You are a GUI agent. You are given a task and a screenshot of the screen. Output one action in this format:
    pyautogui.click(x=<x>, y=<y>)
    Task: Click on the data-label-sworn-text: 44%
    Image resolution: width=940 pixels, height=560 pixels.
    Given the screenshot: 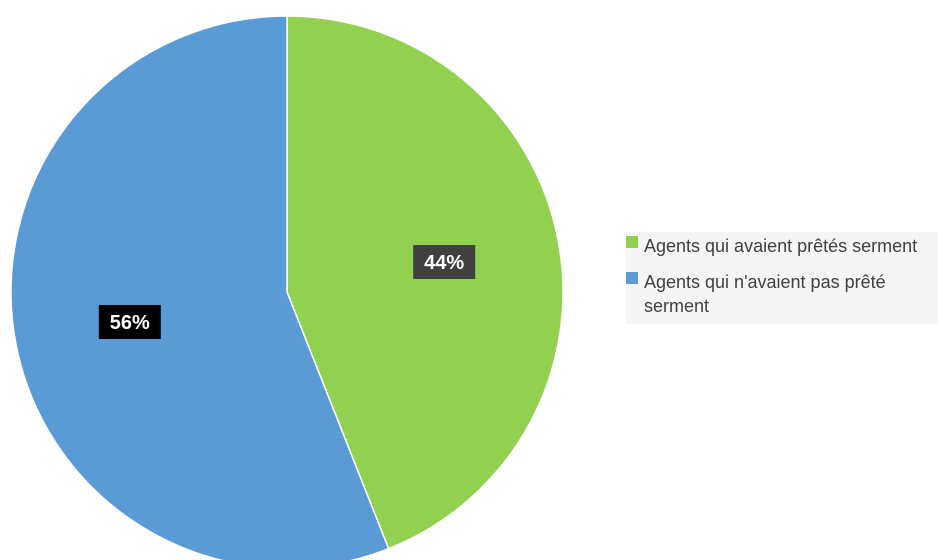 What is the action you would take?
    pyautogui.click(x=444, y=263)
    